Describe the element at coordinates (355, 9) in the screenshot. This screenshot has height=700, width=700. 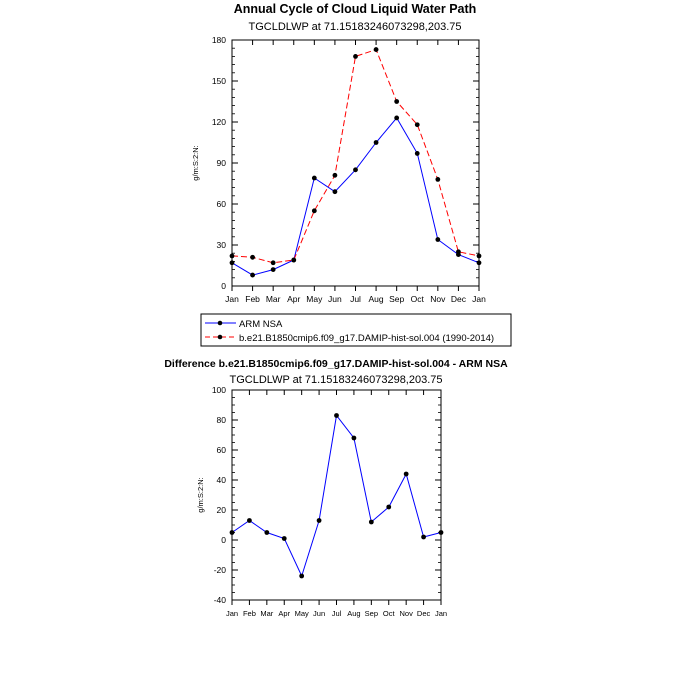
I see `top-chart-title: Annual Cycle of Cloud Liquid Water Path` at that location.